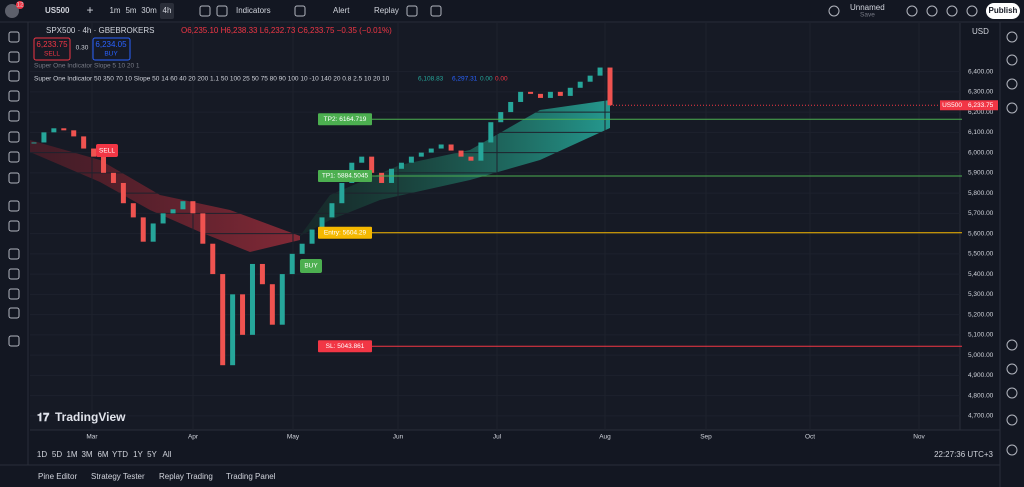  I want to click on x-tick-label: Sep, so click(706, 437).